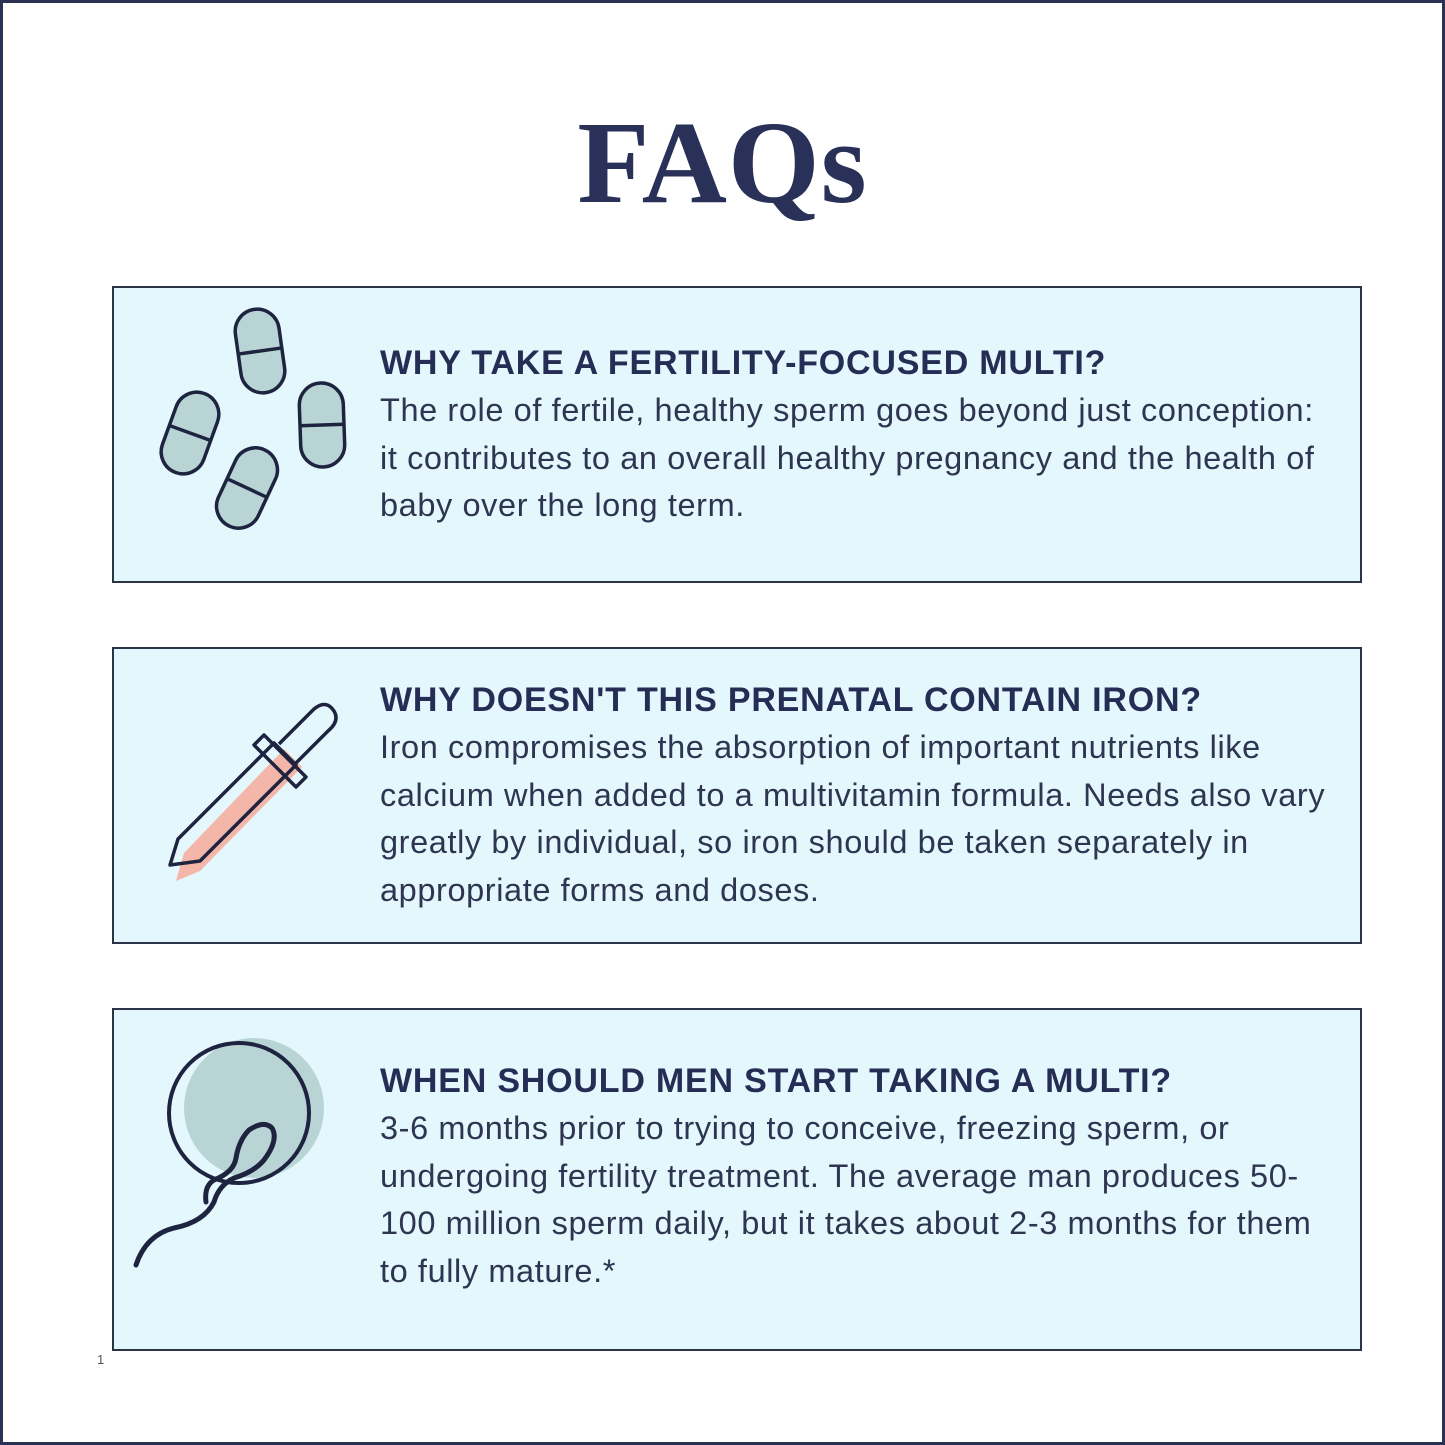  What do you see at coordinates (253, 418) in the screenshot?
I see `pills-icon` at bounding box center [253, 418].